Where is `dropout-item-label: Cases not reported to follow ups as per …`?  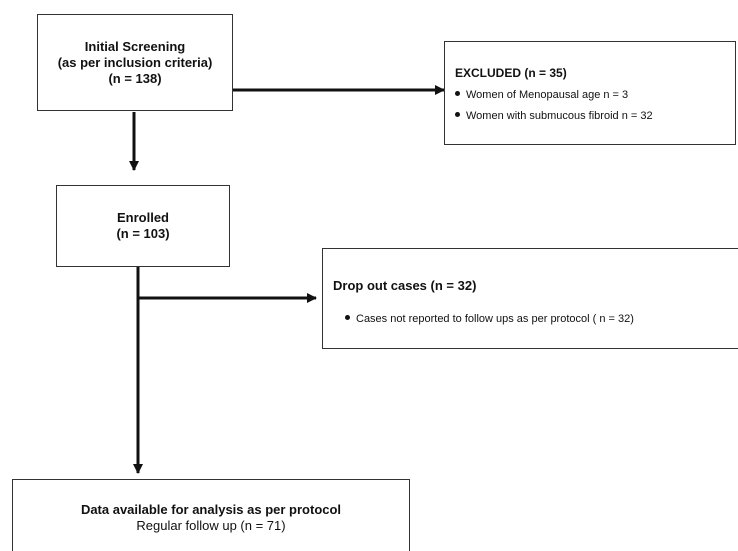 dropout-item-label: Cases not reported to follow ups as per … is located at coordinates (495, 319).